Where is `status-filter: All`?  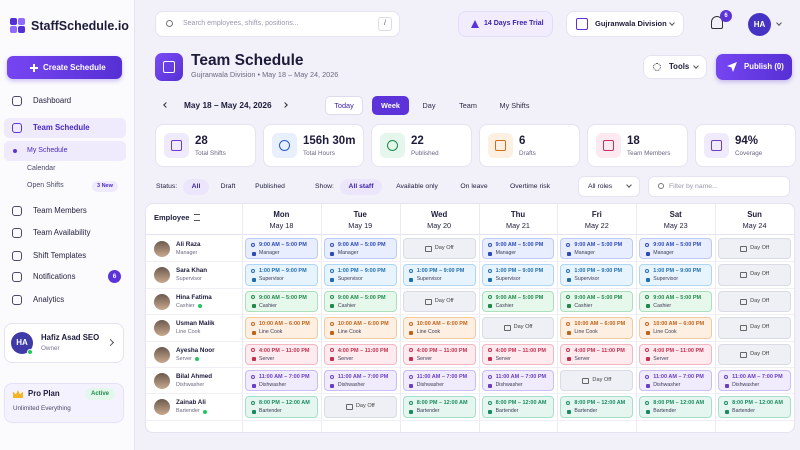
status-filter: All is located at coordinates (196, 187).